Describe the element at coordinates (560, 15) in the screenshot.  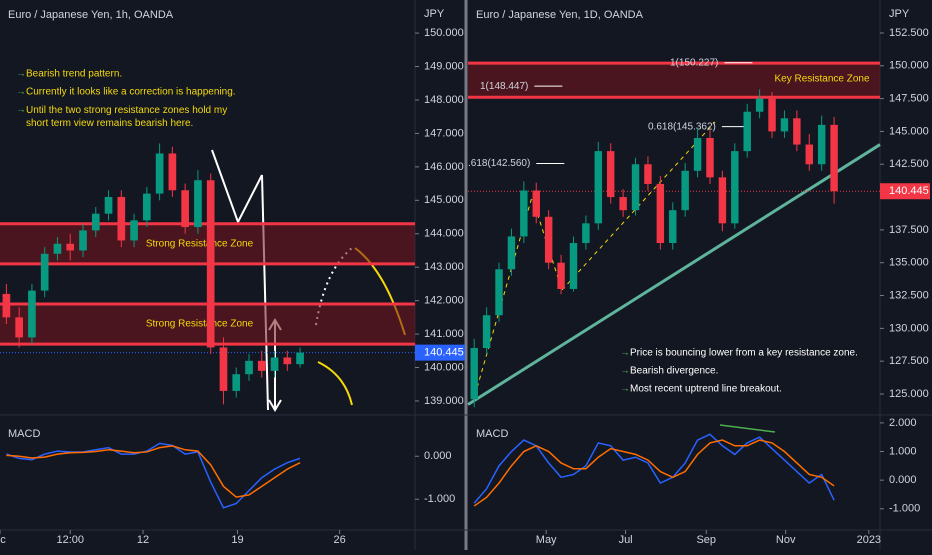
I see `chart-title: Euro / Japanese Yen, 1D, OANDA` at that location.